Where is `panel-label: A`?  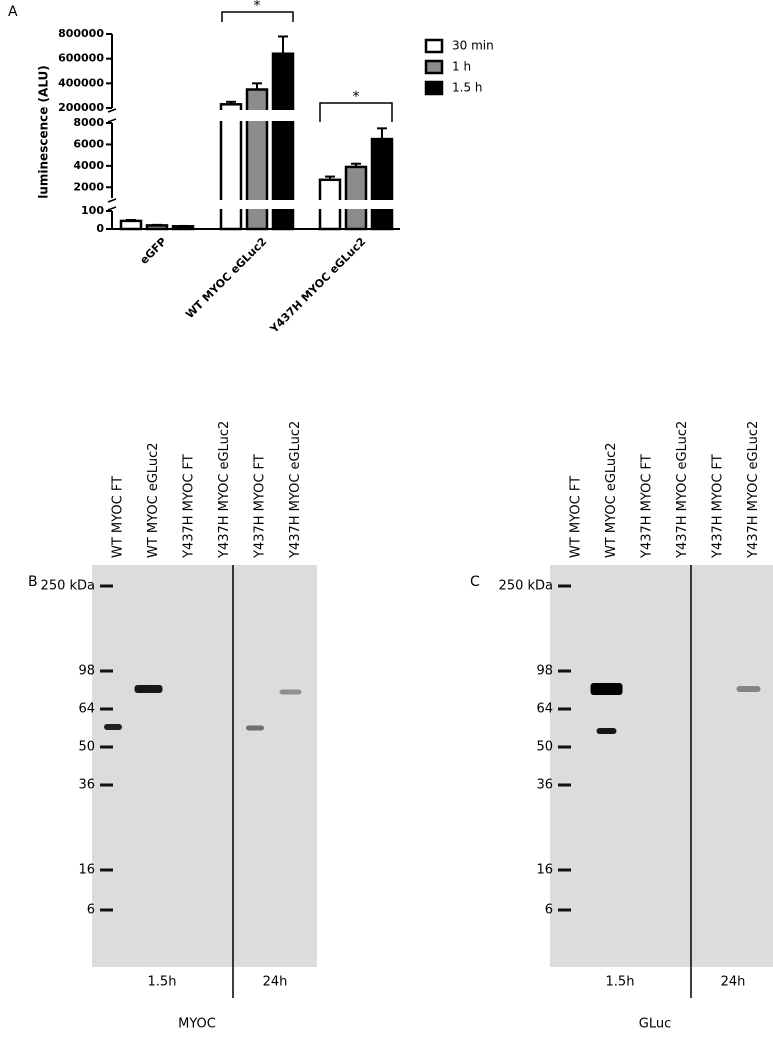 panel-label: A is located at coordinates (13, 12).